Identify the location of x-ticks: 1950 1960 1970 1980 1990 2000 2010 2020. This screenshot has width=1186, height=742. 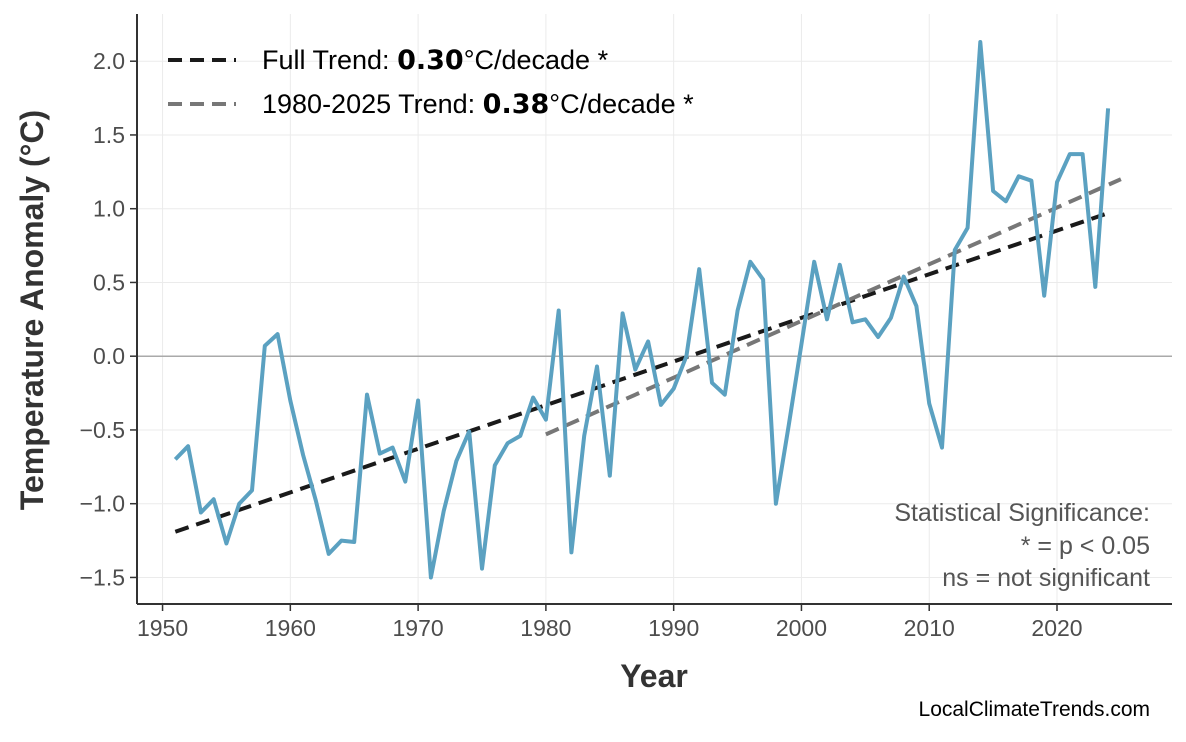
(610, 622).